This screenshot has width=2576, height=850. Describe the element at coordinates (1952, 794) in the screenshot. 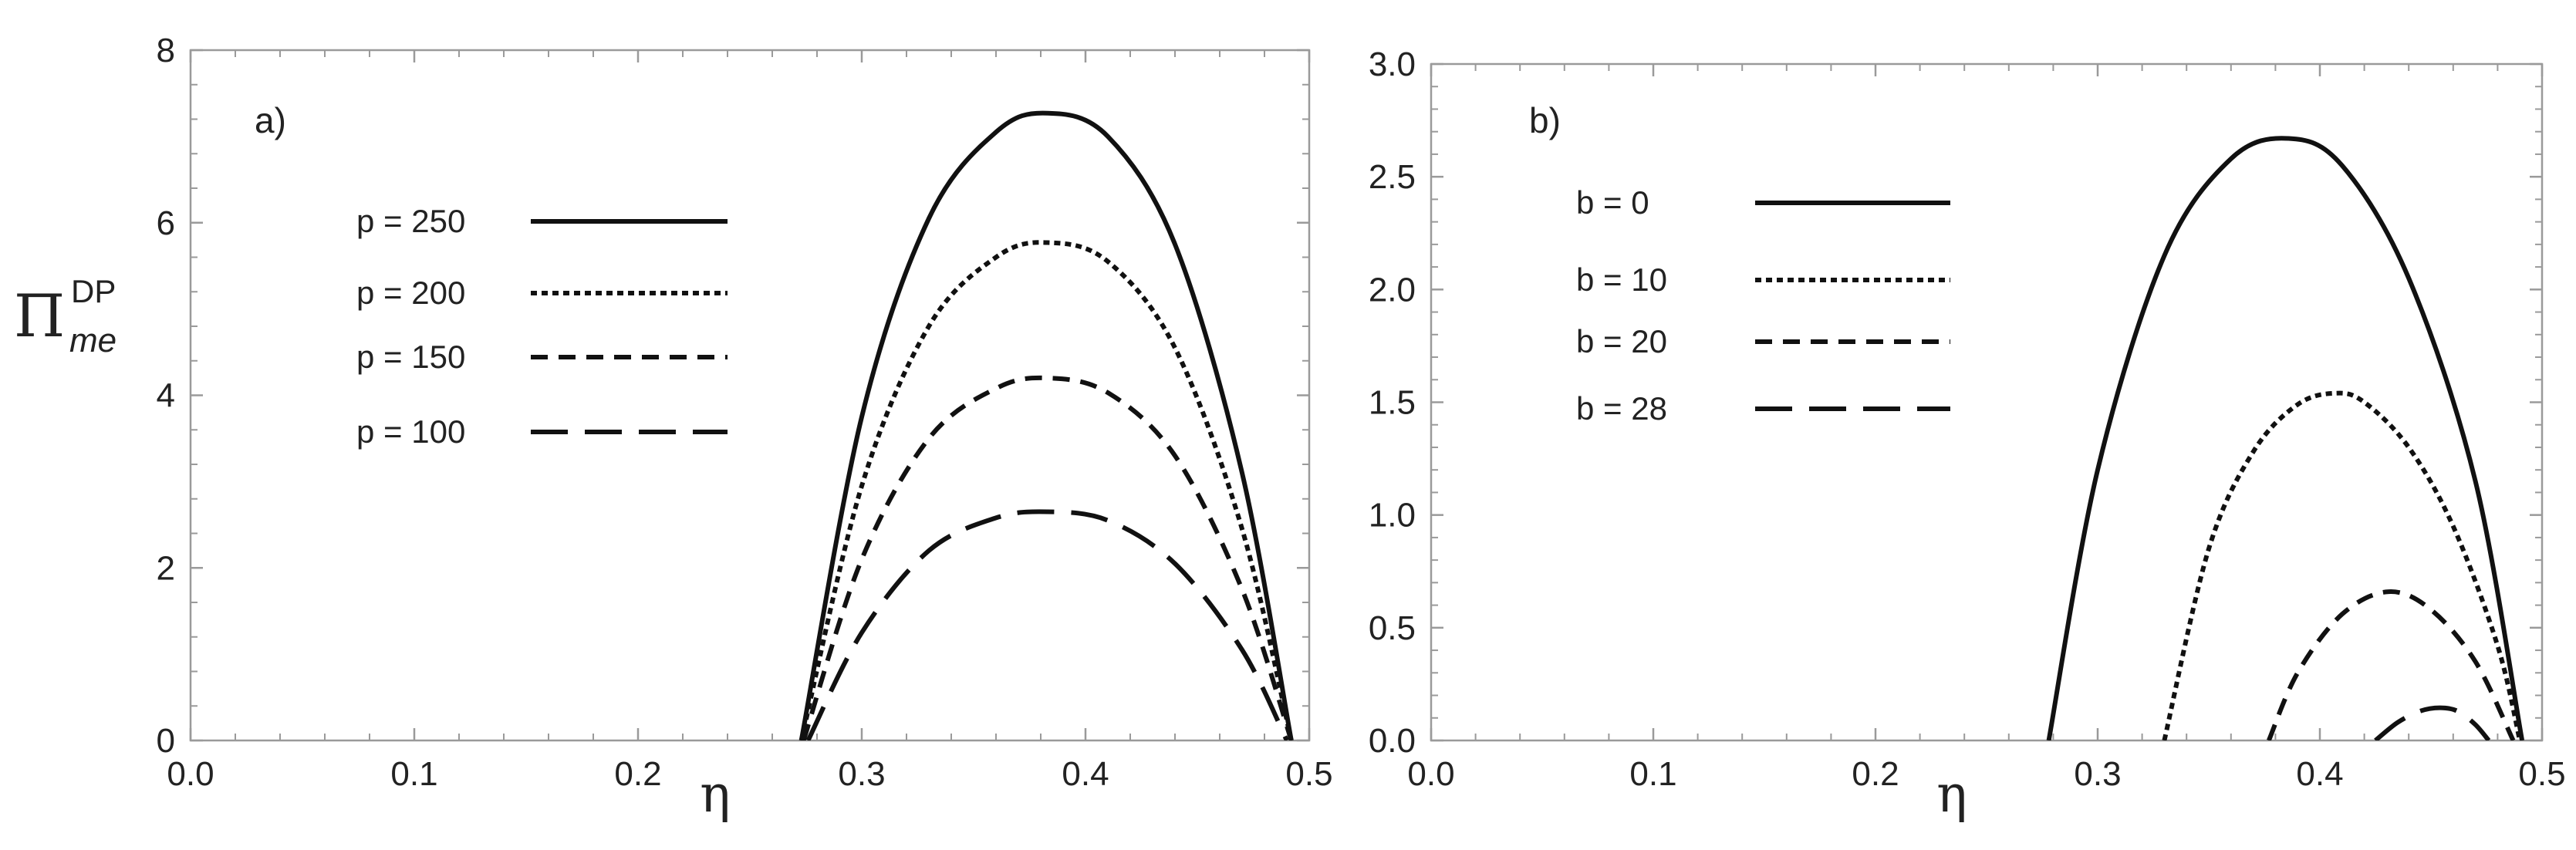

I see `x-axis-label-b: η` at that location.